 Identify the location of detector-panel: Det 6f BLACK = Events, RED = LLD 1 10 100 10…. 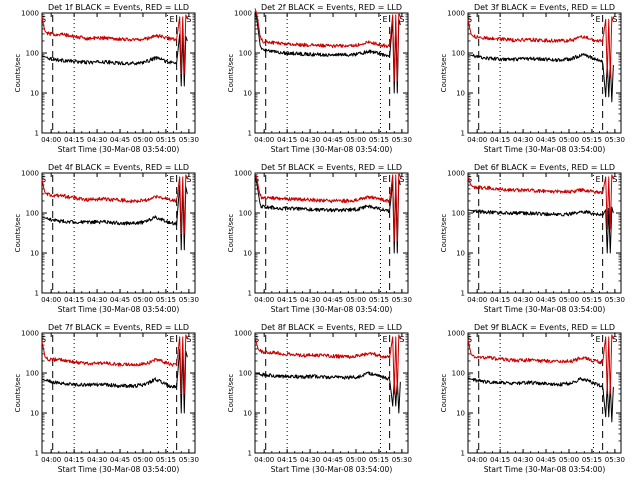
(532, 238).